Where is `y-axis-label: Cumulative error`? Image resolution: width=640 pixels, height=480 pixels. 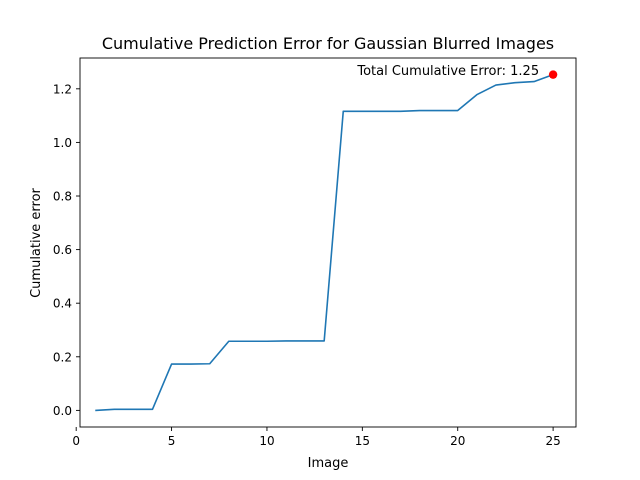
y-axis-label: Cumulative error is located at coordinates (36, 242).